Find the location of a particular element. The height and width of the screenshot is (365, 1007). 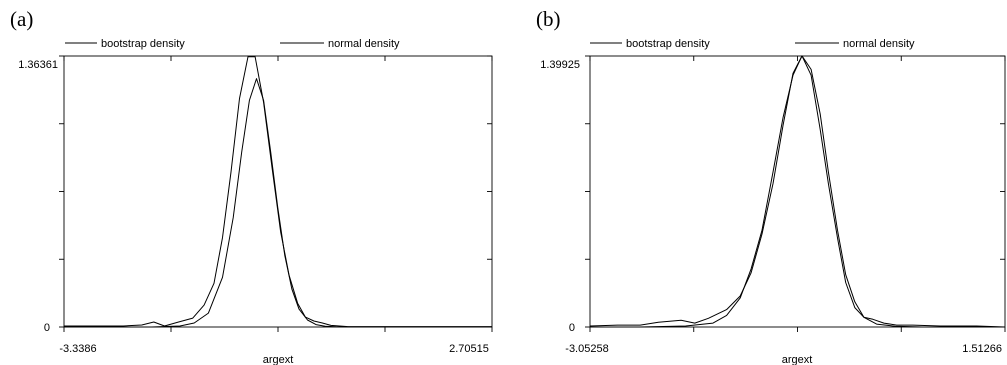

x-tick-label-max: 1.51266 is located at coordinates (982, 349).